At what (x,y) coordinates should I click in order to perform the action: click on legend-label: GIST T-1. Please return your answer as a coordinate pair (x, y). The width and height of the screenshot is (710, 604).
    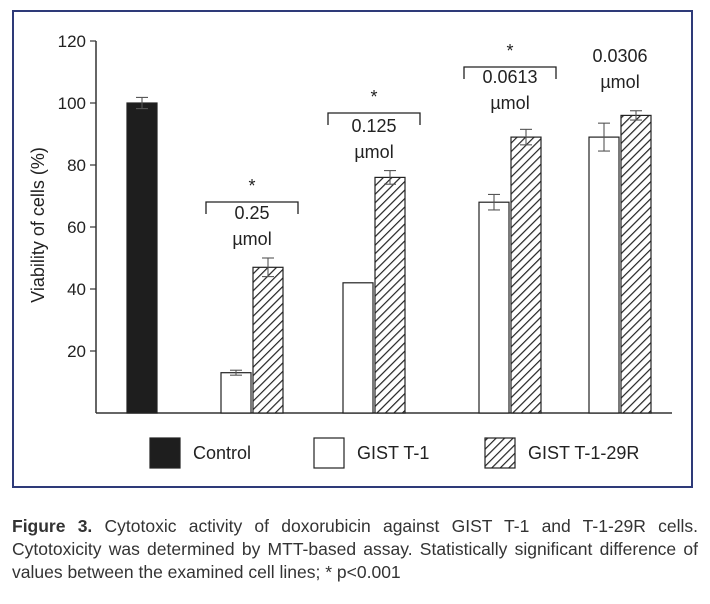
    Looking at the image, I should click on (393, 453).